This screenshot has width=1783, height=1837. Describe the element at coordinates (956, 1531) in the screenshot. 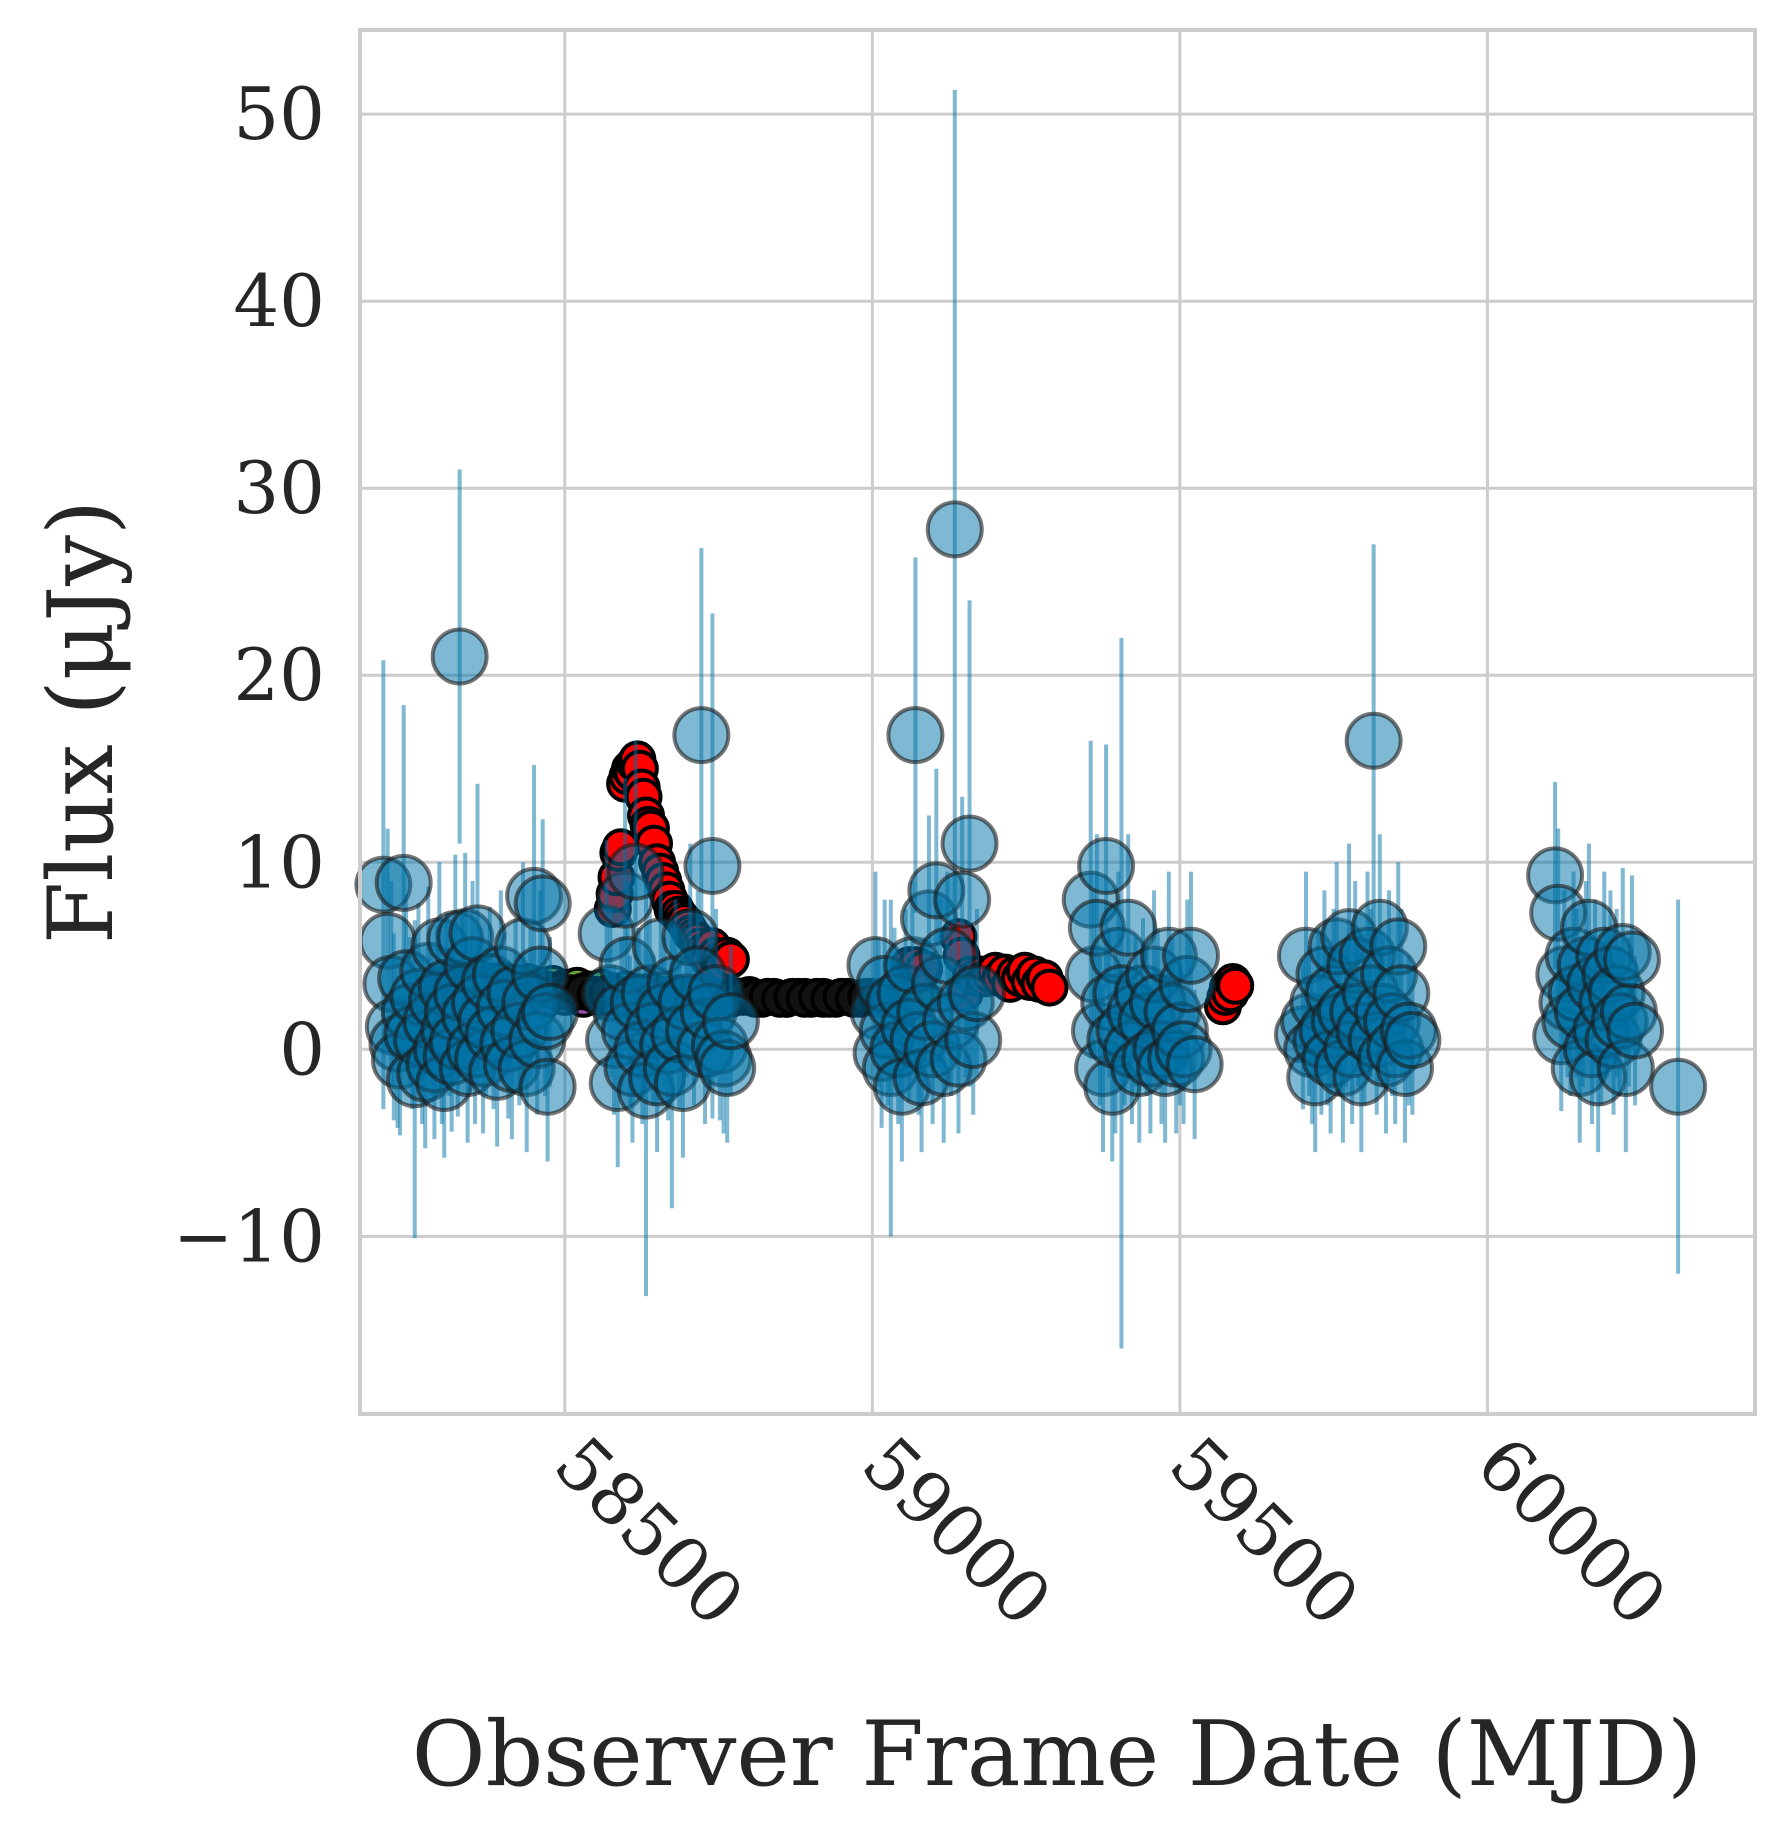

I see `x-tick-label: 59000` at that location.